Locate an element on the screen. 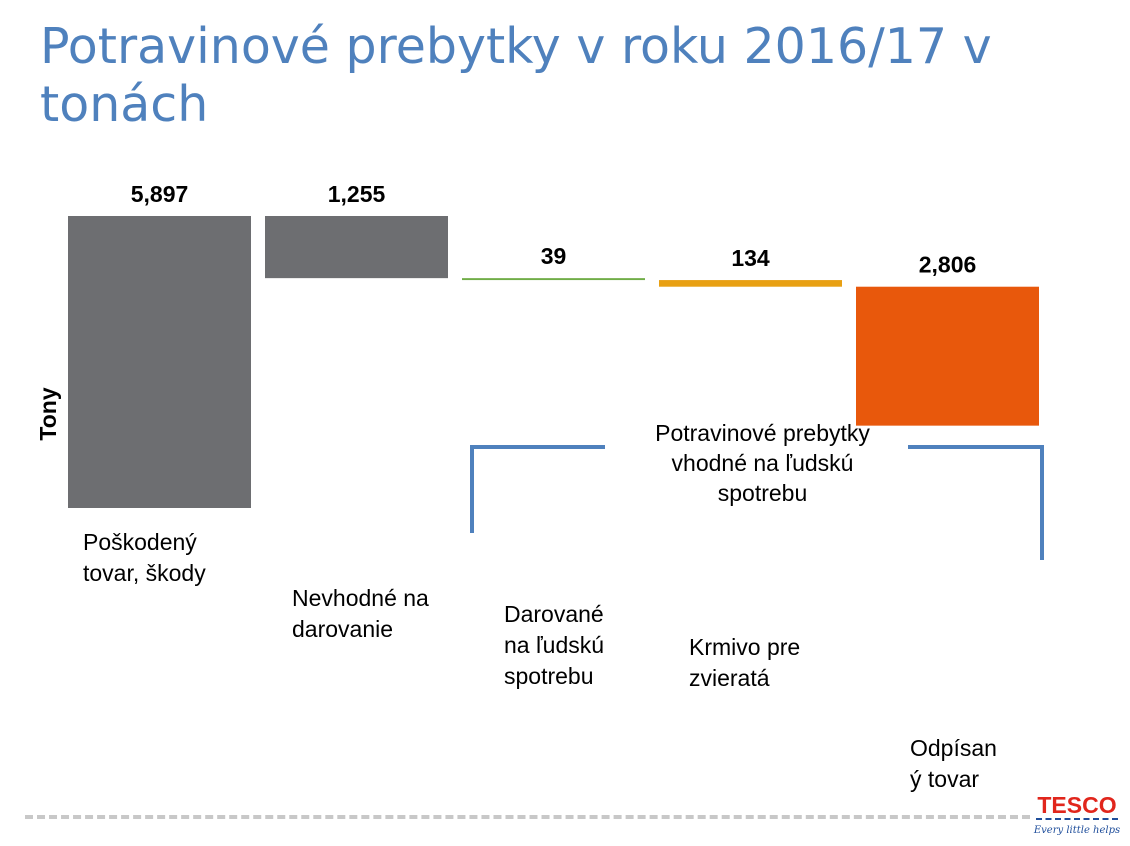 Image resolution: width=1130 pixels, height=846 pixels. bracket-line-right is located at coordinates (976, 502).